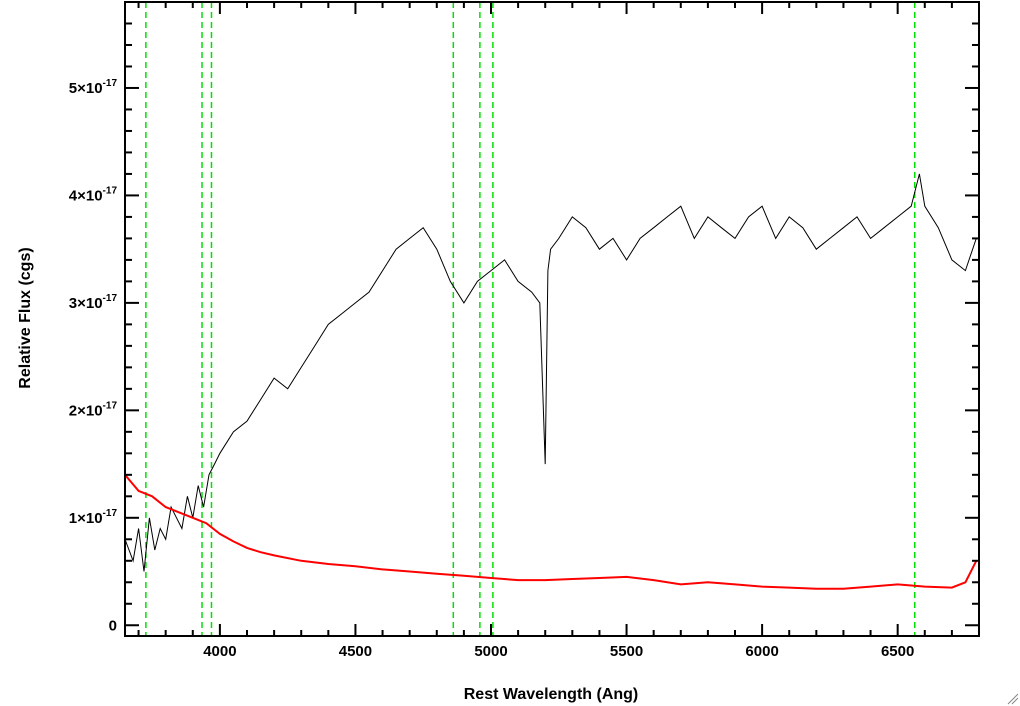 The width and height of the screenshot is (1020, 706). I want to click on x-tick-label: 4500, so click(355, 651).